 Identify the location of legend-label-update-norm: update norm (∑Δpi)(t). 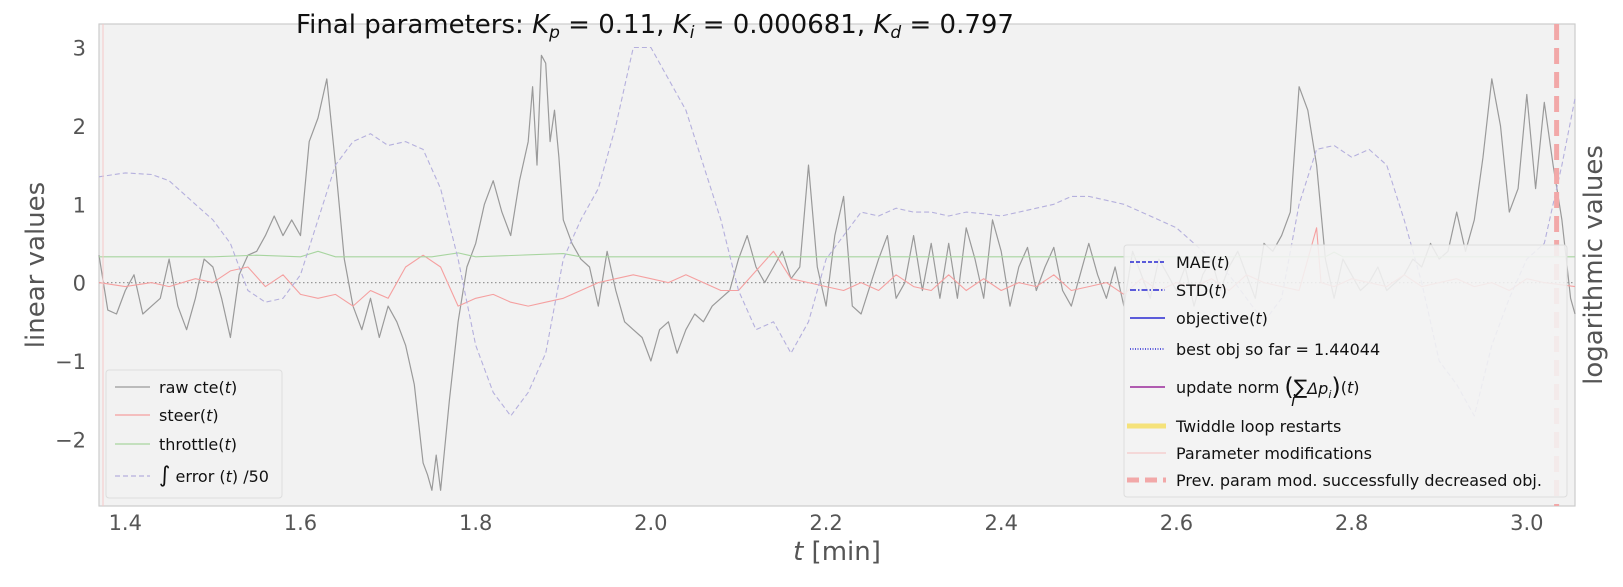
(1268, 387).